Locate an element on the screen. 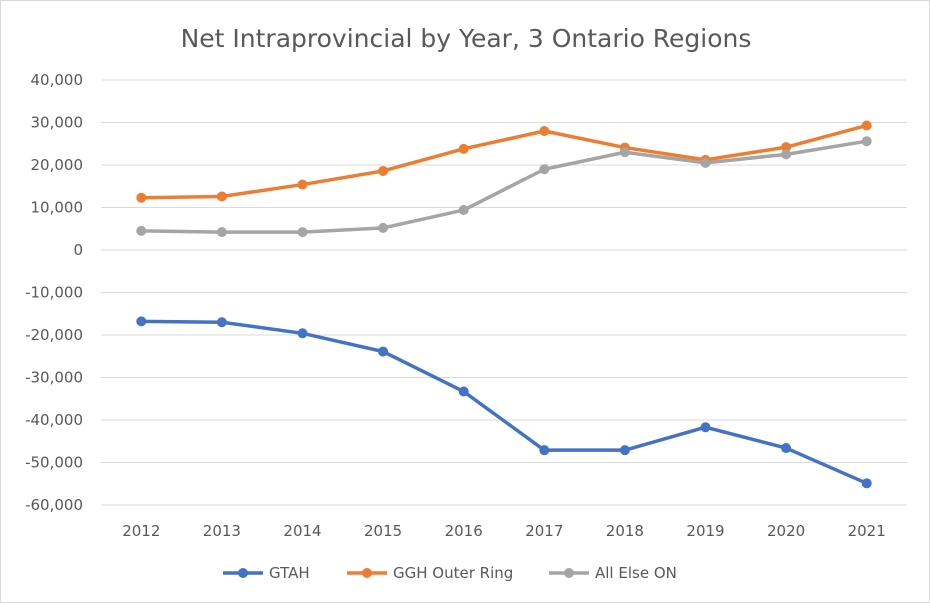  x-tick-label: 2012 is located at coordinates (141, 531).